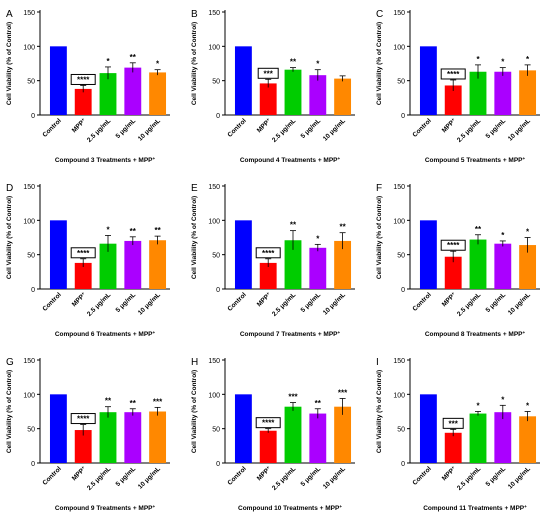 This screenshot has width=550, height=521. I want to click on x-axis-label: Compound 9 Treatments + MPP+, so click(105, 508).